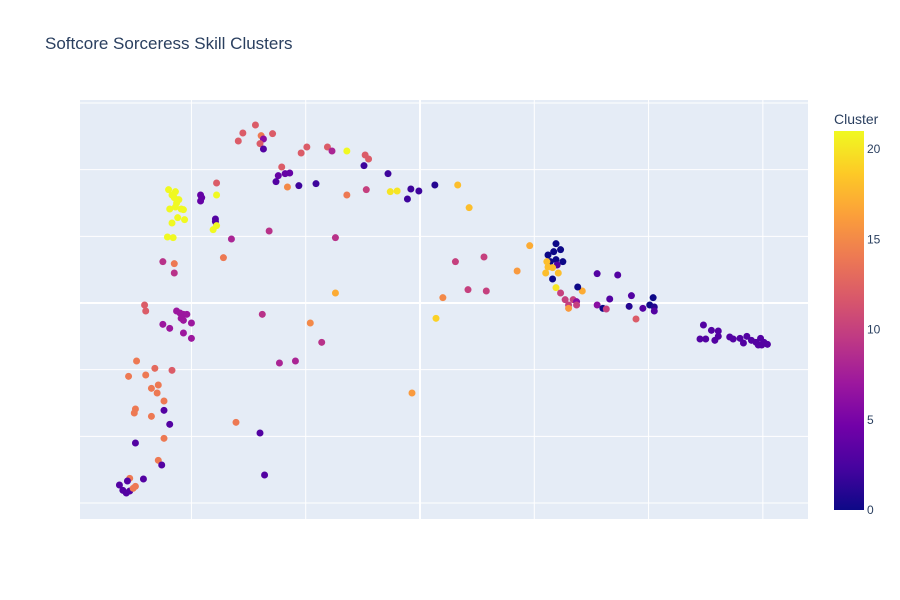 Image resolution: width=900 pixels, height=600 pixels. Describe the element at coordinates (169, 43) in the screenshot. I see `chart-title: Softcore Sorceress Skill Clusters` at that location.